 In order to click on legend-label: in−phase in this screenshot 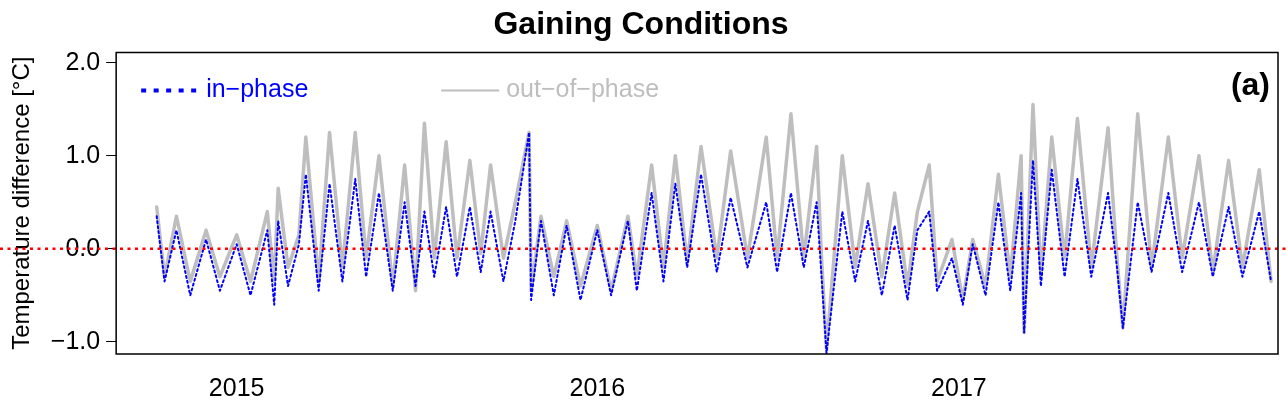, I will do `click(257, 88)`.